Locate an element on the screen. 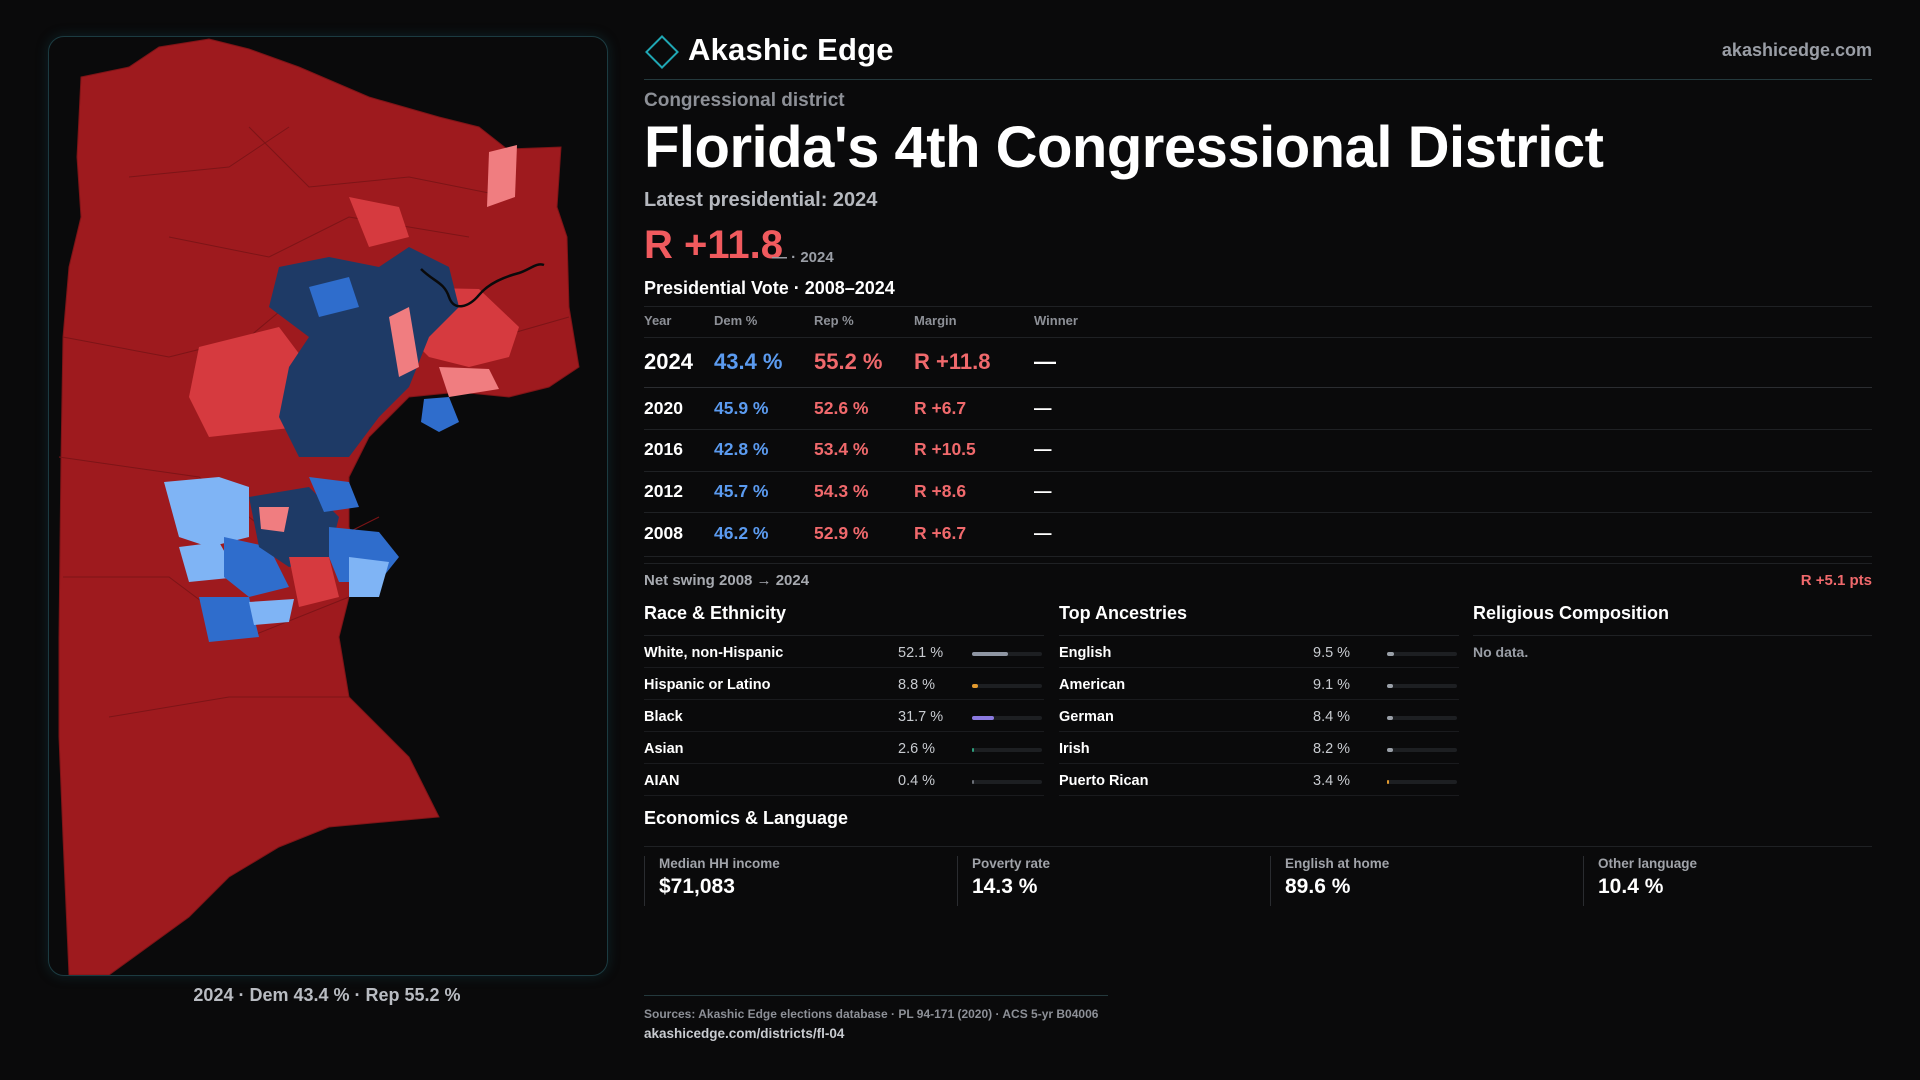  row-margin: R +10.5 is located at coordinates (945, 449).